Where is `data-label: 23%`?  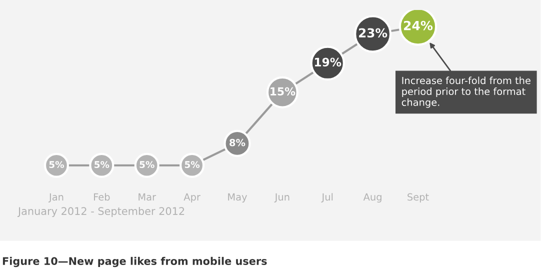 data-label: 23% is located at coordinates (373, 33).